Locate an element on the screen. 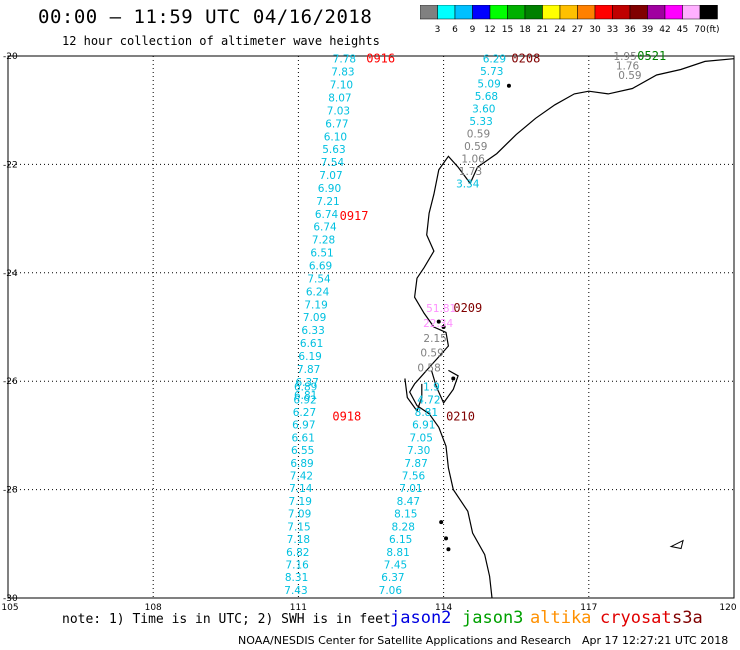 This screenshot has width=740, height=650. shark-bay-peninsula is located at coordinates (413, 395).